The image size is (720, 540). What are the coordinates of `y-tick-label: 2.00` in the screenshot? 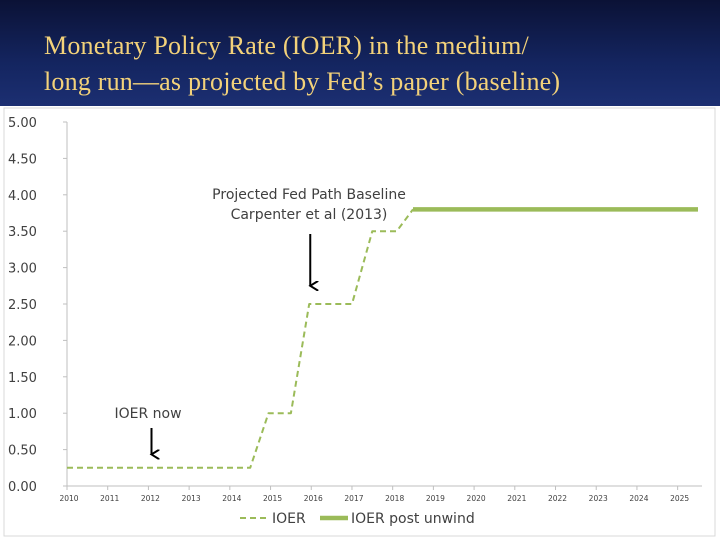 It's located at (22, 341).